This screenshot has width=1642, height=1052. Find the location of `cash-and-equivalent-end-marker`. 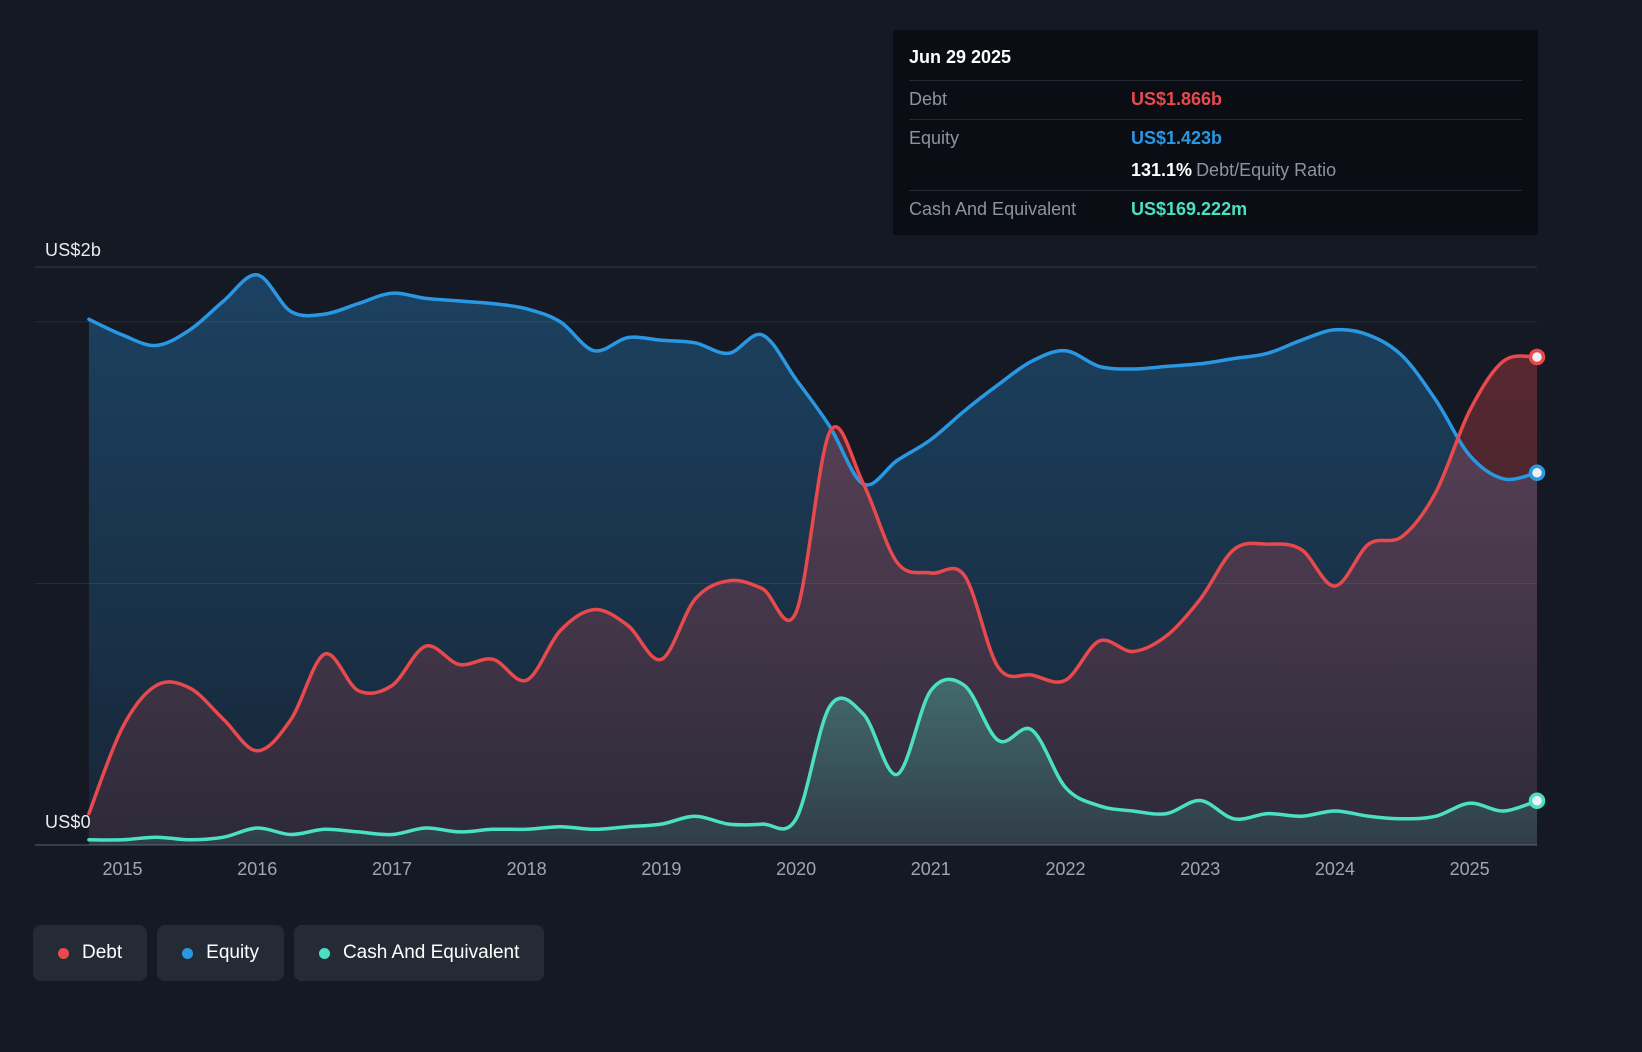

cash-and-equivalent-end-marker is located at coordinates (1537, 801).